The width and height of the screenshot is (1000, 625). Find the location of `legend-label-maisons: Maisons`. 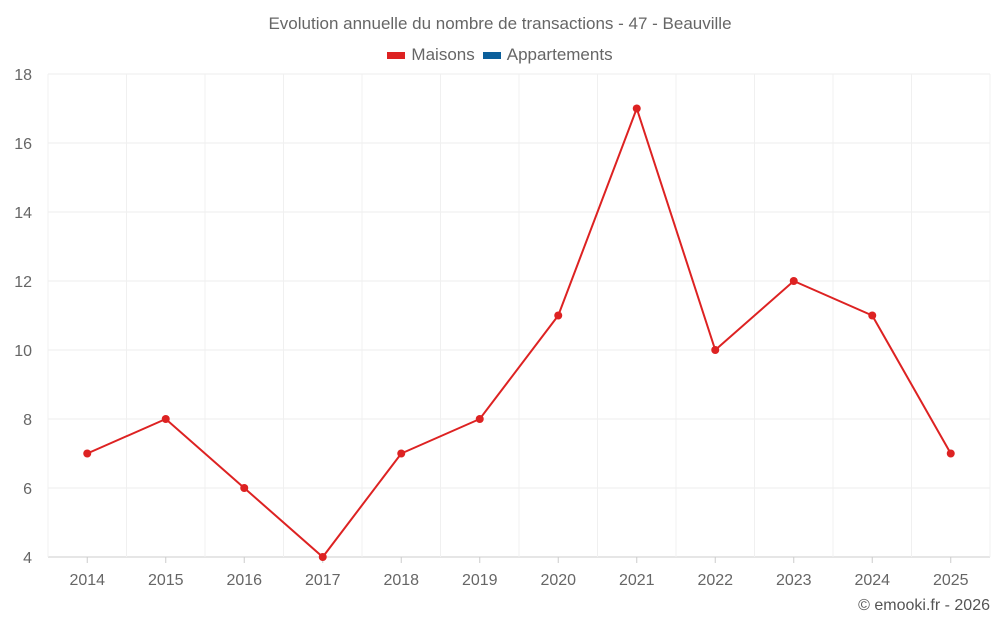

legend-label-maisons: Maisons is located at coordinates (443, 54).